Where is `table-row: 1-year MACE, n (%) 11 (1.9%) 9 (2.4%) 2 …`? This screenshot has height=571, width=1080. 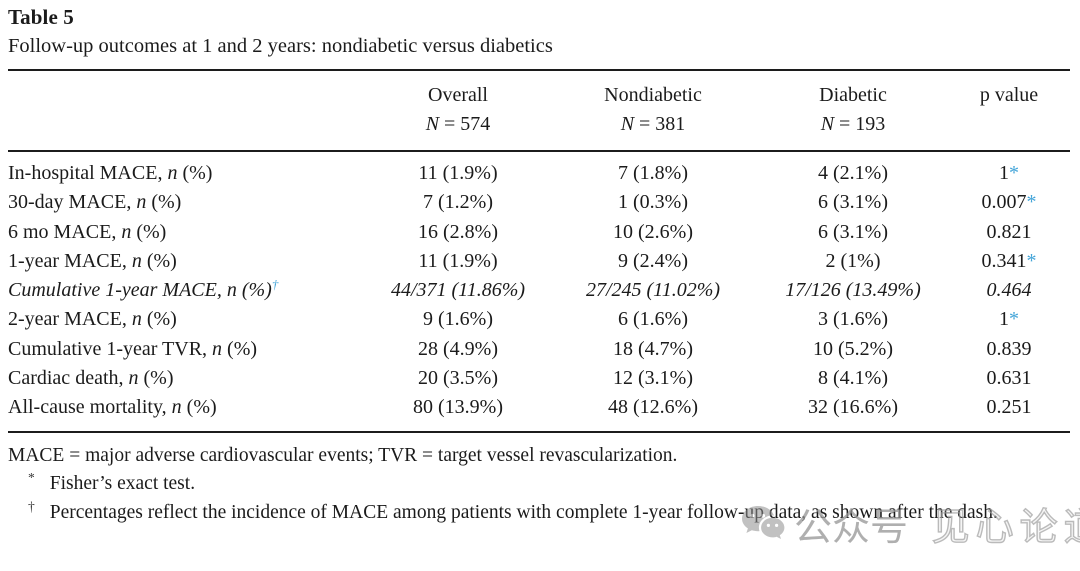
table-row: 1-year MACE, n (%) 11 (1.9%) 9 (2.4%) 2 … is located at coordinates (539, 261).